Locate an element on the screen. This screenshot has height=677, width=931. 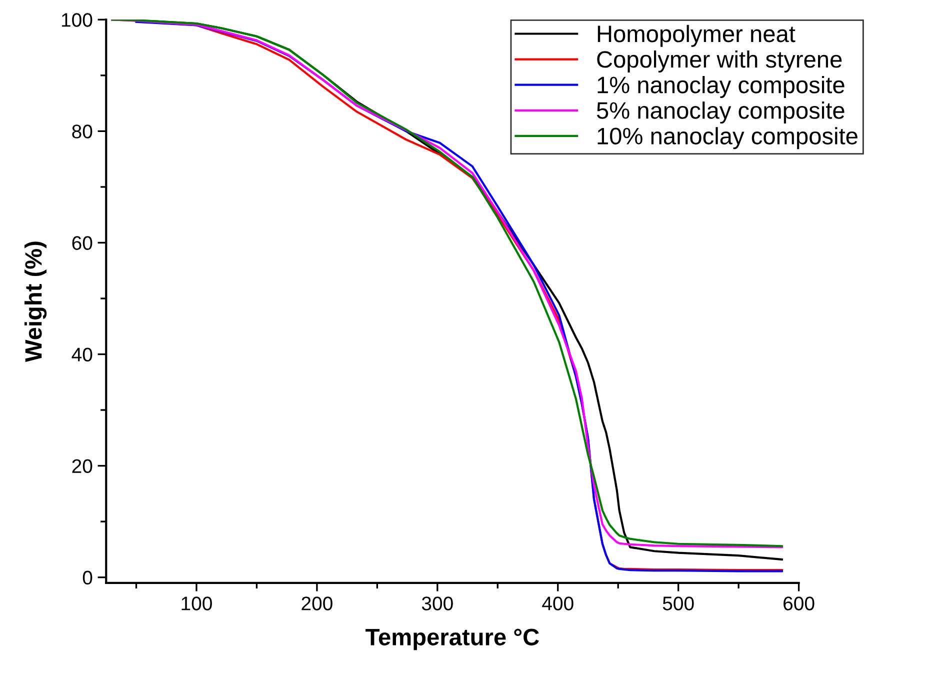
y-tick-label: 20 is located at coordinates (82, 466).